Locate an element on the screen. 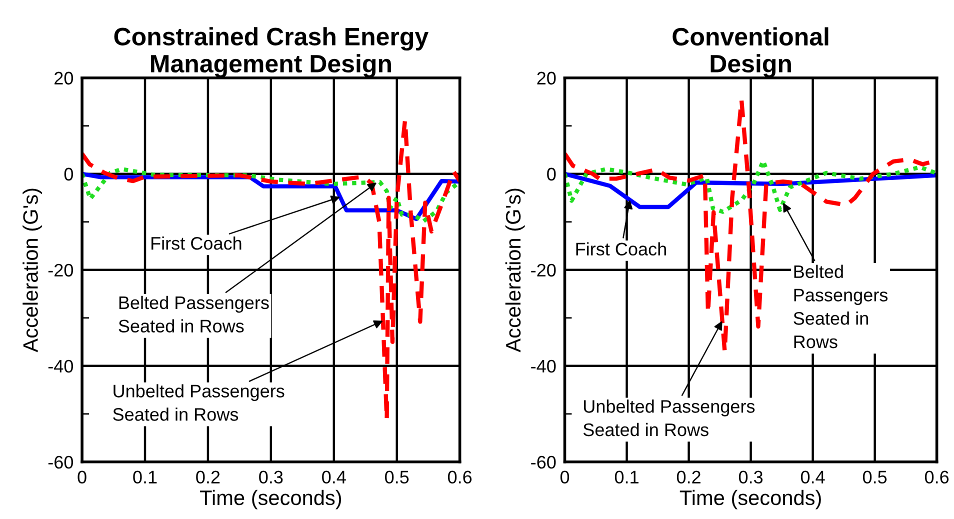 This screenshot has height=519, width=954. chart-title: Conventional Design is located at coordinates (750, 52).